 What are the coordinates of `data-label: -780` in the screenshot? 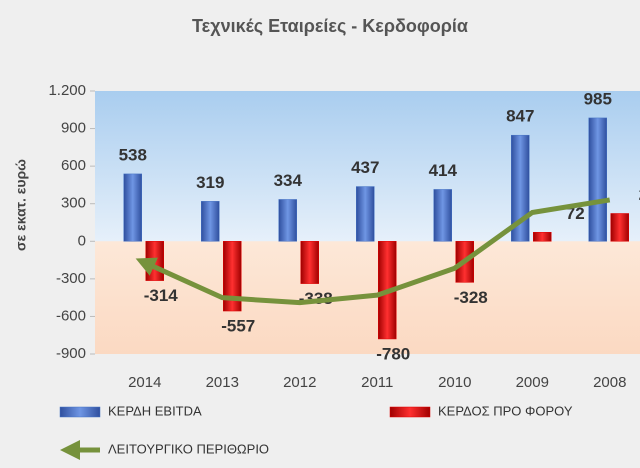 It's located at (393, 353).